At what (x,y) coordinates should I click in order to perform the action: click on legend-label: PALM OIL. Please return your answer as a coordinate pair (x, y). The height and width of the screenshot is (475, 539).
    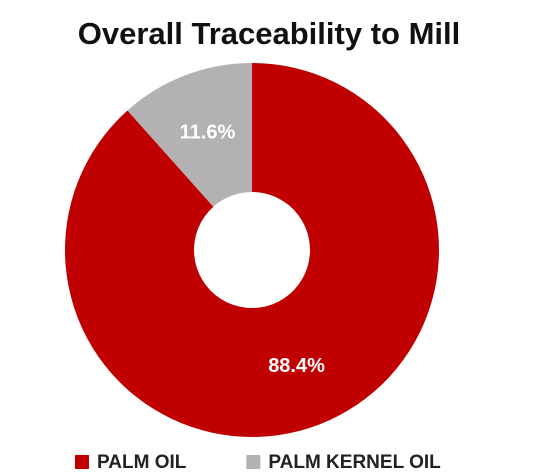
    Looking at the image, I should click on (142, 462).